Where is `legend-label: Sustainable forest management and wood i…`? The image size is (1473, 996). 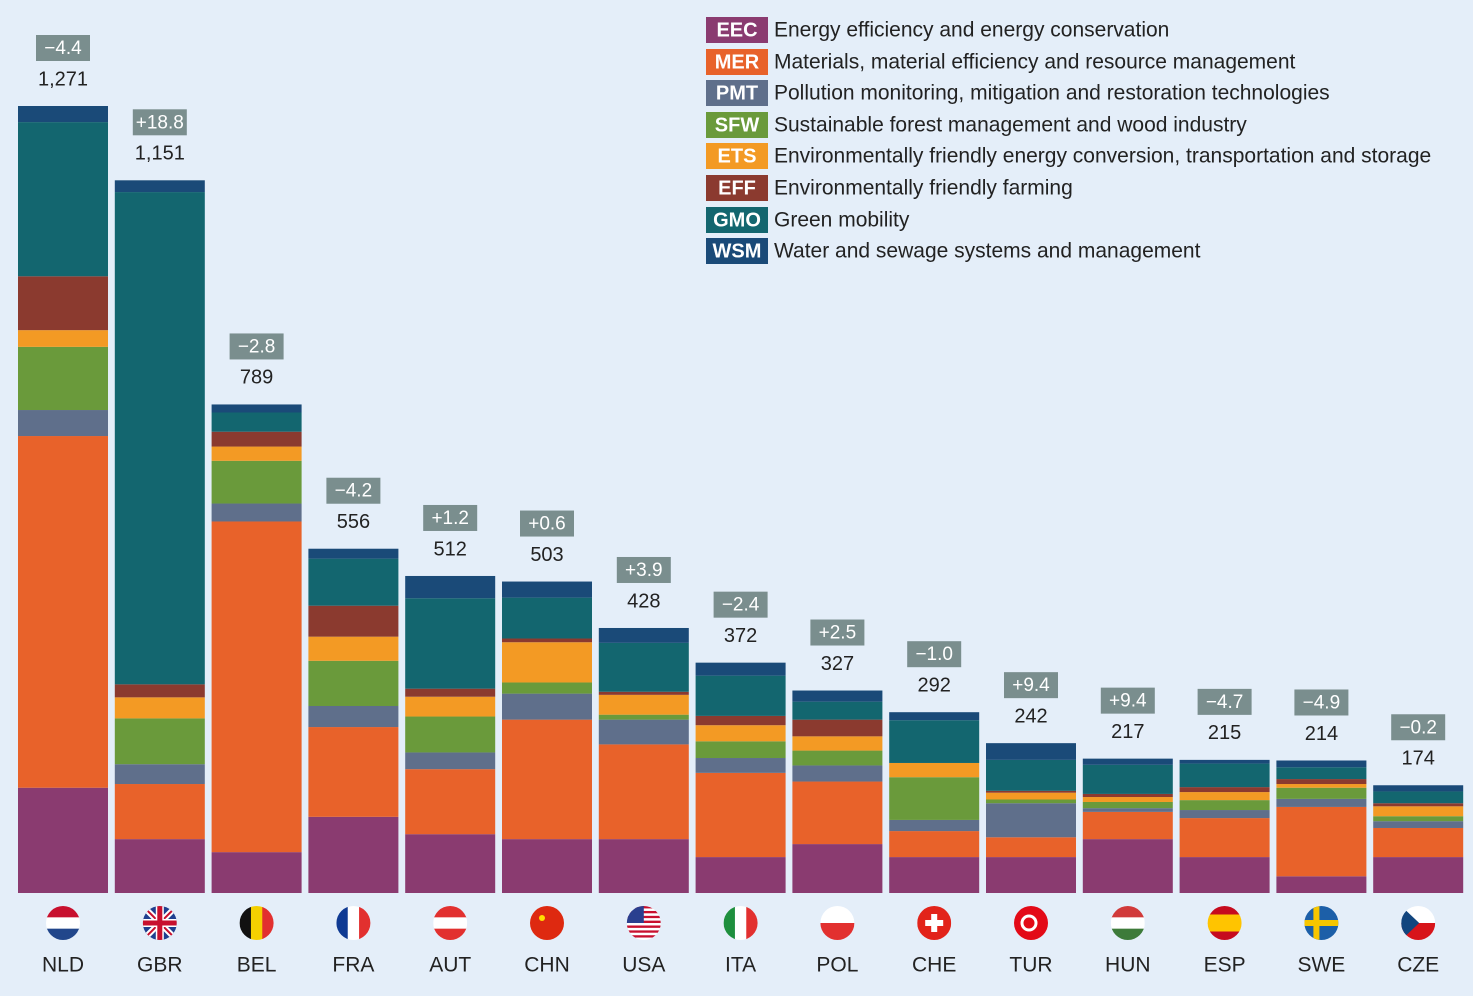
legend-label: Sustainable forest management and wood i… is located at coordinates (1010, 125).